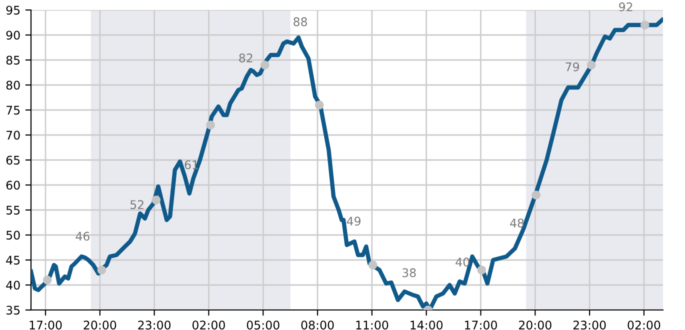  Describe the element at coordinates (13, 260) in the screenshot. I see `y-tick-label: 45` at that location.